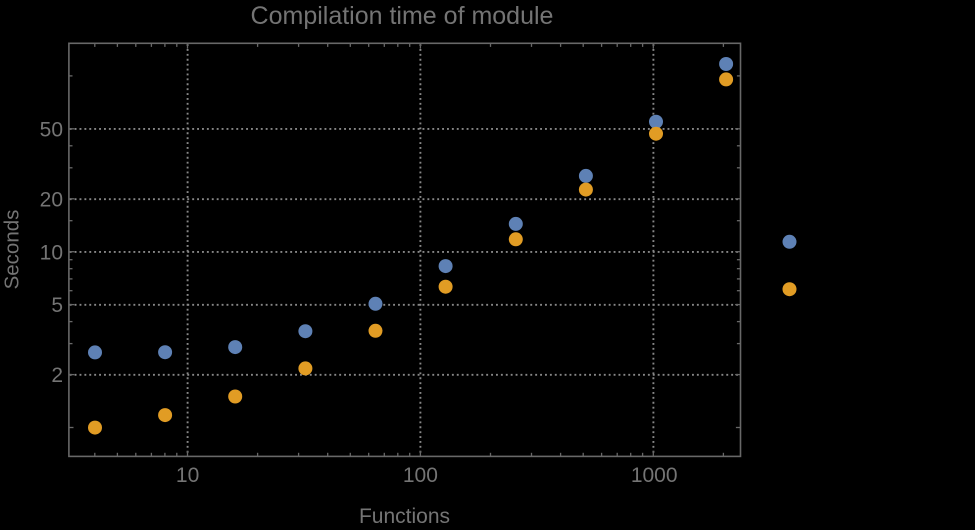 The image size is (975, 530). Describe the element at coordinates (51, 129) in the screenshot. I see `svg-text: 50` at that location.